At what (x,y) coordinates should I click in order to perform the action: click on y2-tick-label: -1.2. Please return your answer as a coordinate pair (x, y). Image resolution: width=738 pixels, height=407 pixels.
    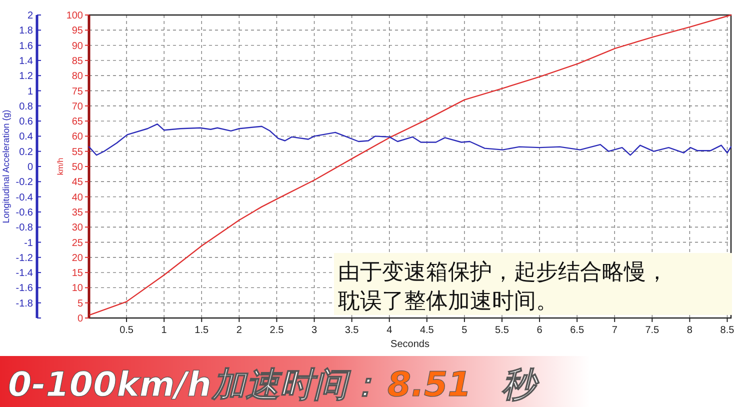
    Looking at the image, I should click on (25, 258).